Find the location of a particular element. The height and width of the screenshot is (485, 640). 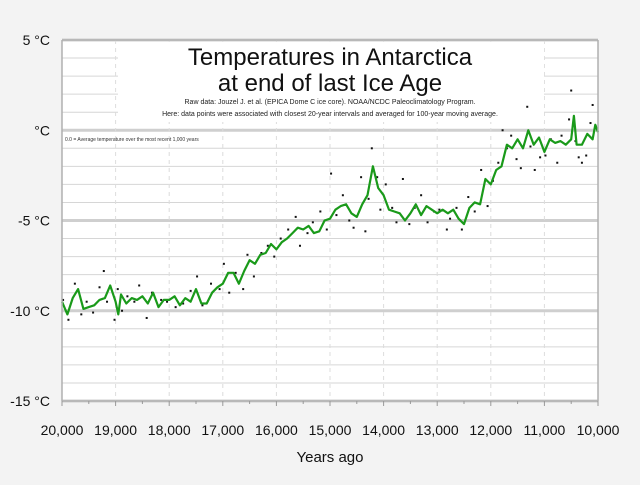

y-tick-label: -15 °C is located at coordinates (30, 401).